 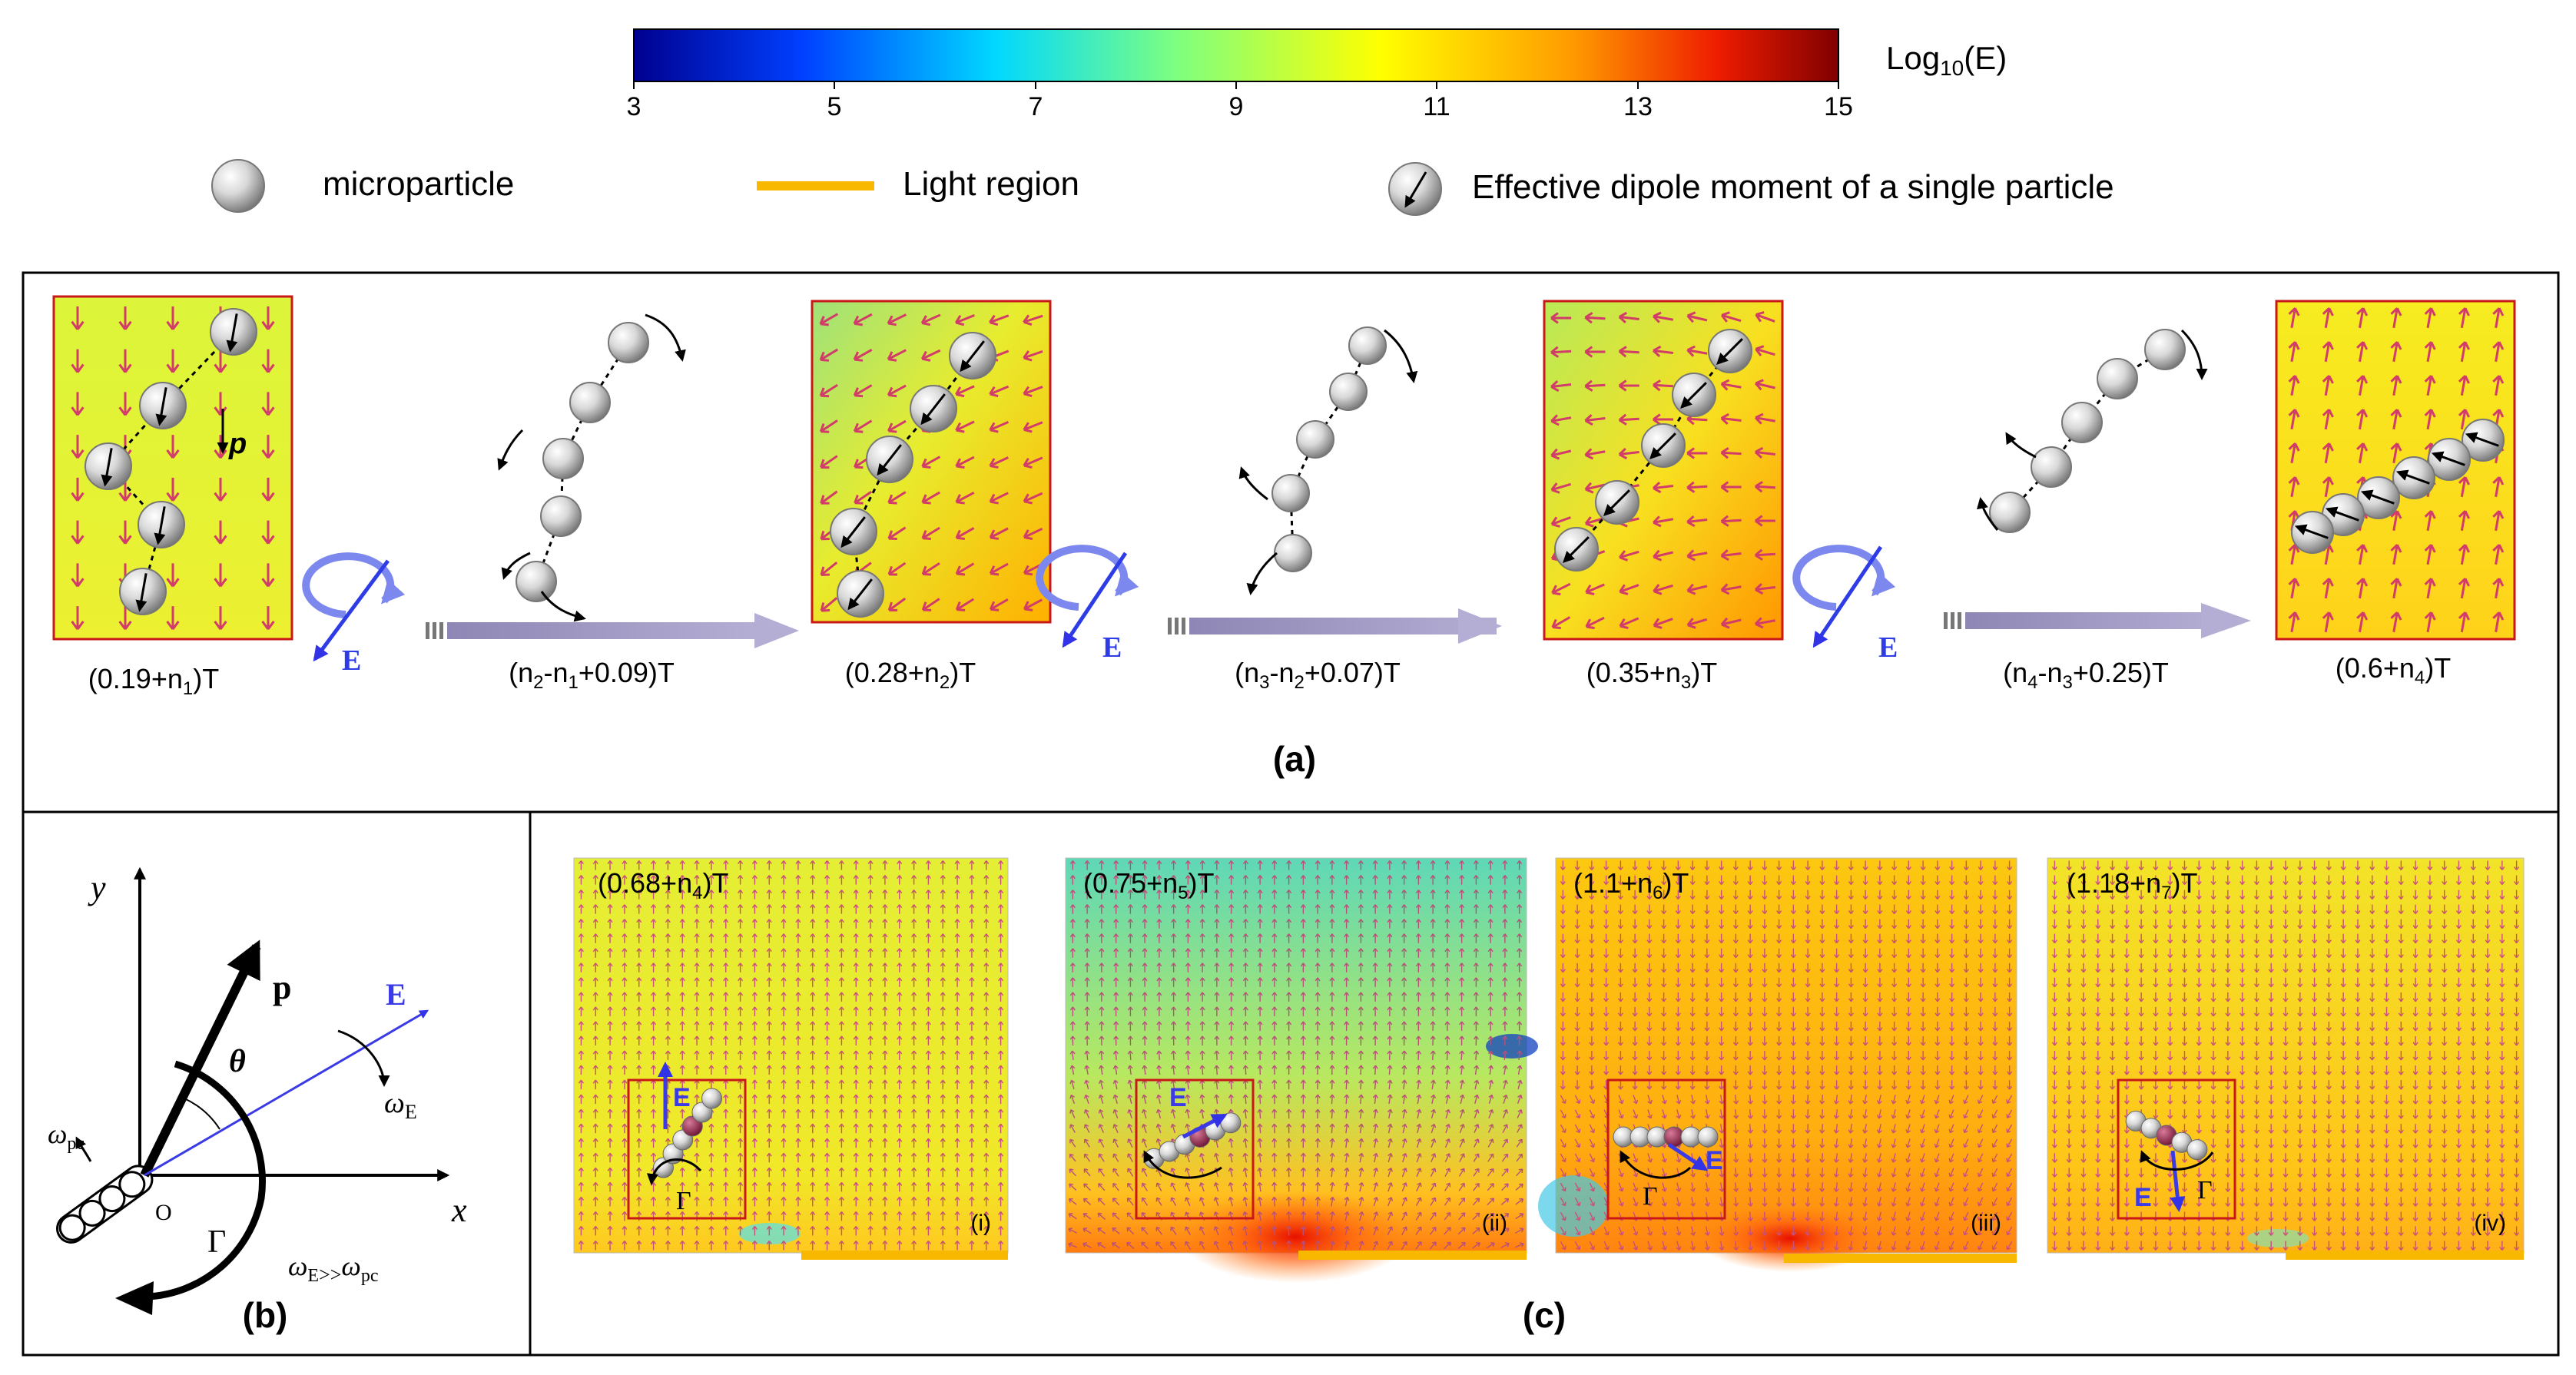 I want to click on chain-rotation-arrow, so click(x=83, y=1149).